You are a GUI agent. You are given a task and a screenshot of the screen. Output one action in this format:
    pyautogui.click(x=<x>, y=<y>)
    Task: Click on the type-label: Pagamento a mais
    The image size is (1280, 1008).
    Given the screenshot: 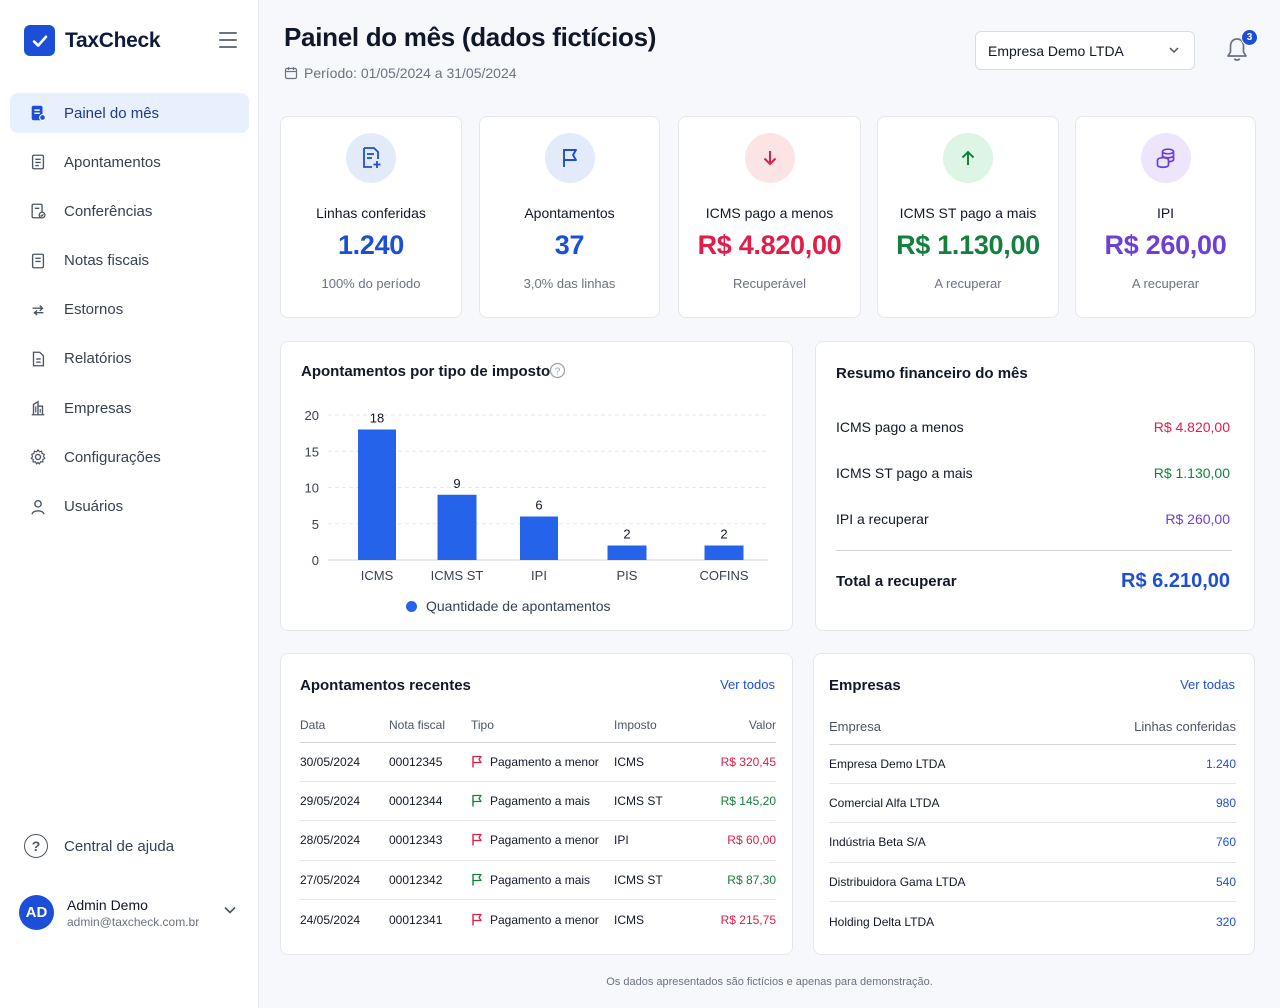 What is the action you would take?
    pyautogui.click(x=540, y=801)
    